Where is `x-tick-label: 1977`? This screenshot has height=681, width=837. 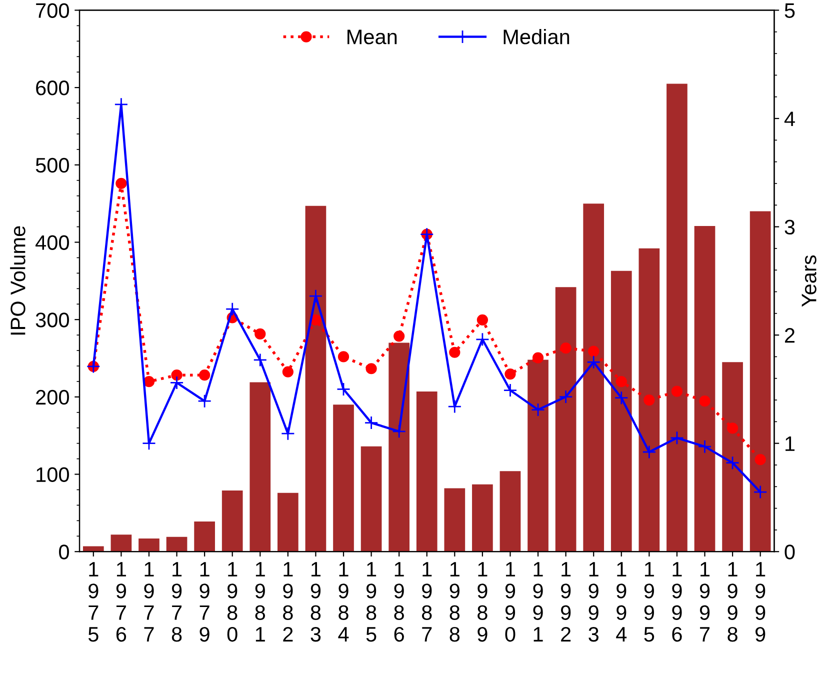 x-tick-label: 1977 is located at coordinates (149, 602).